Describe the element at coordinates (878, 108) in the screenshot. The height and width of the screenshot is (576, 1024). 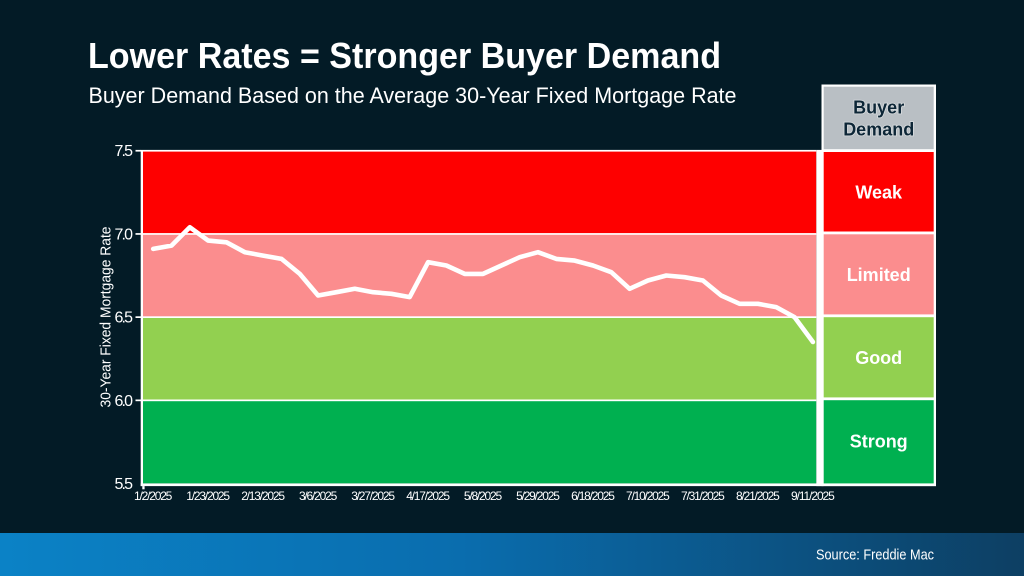
I see `svg-text: Buyer` at that location.